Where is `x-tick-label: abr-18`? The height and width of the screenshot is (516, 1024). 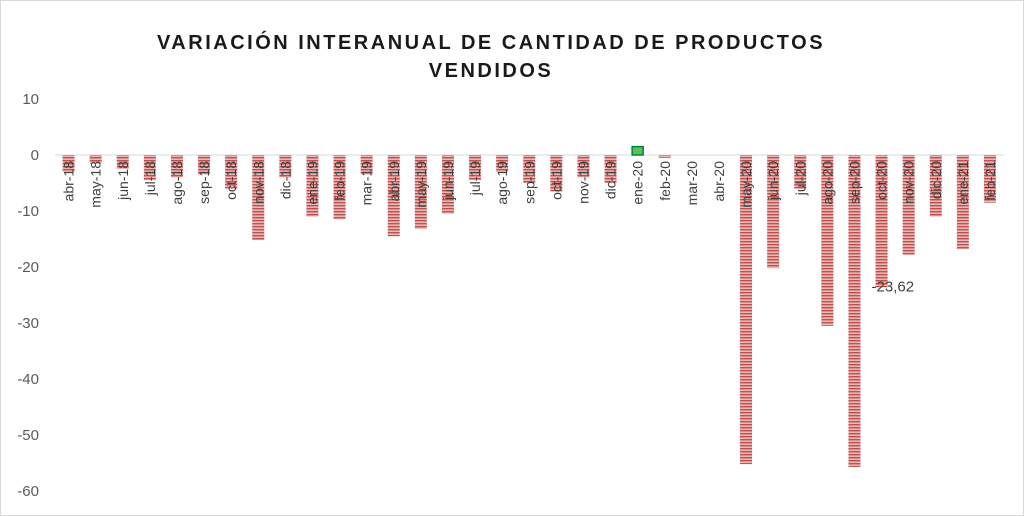
x-tick-label: abr-18 is located at coordinates (69, 181).